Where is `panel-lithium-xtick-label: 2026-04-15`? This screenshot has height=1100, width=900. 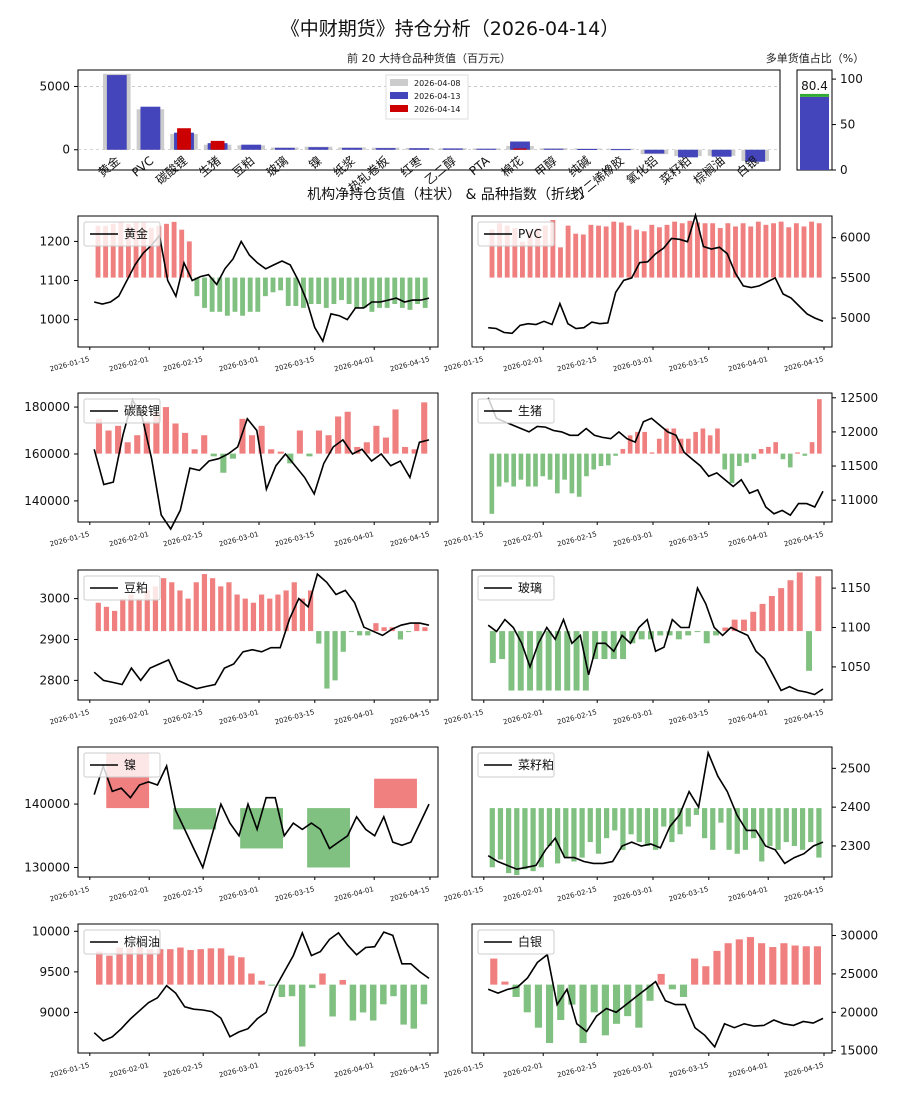 panel-lithium-xtick-label: 2026-04-15 is located at coordinates (409, 539).